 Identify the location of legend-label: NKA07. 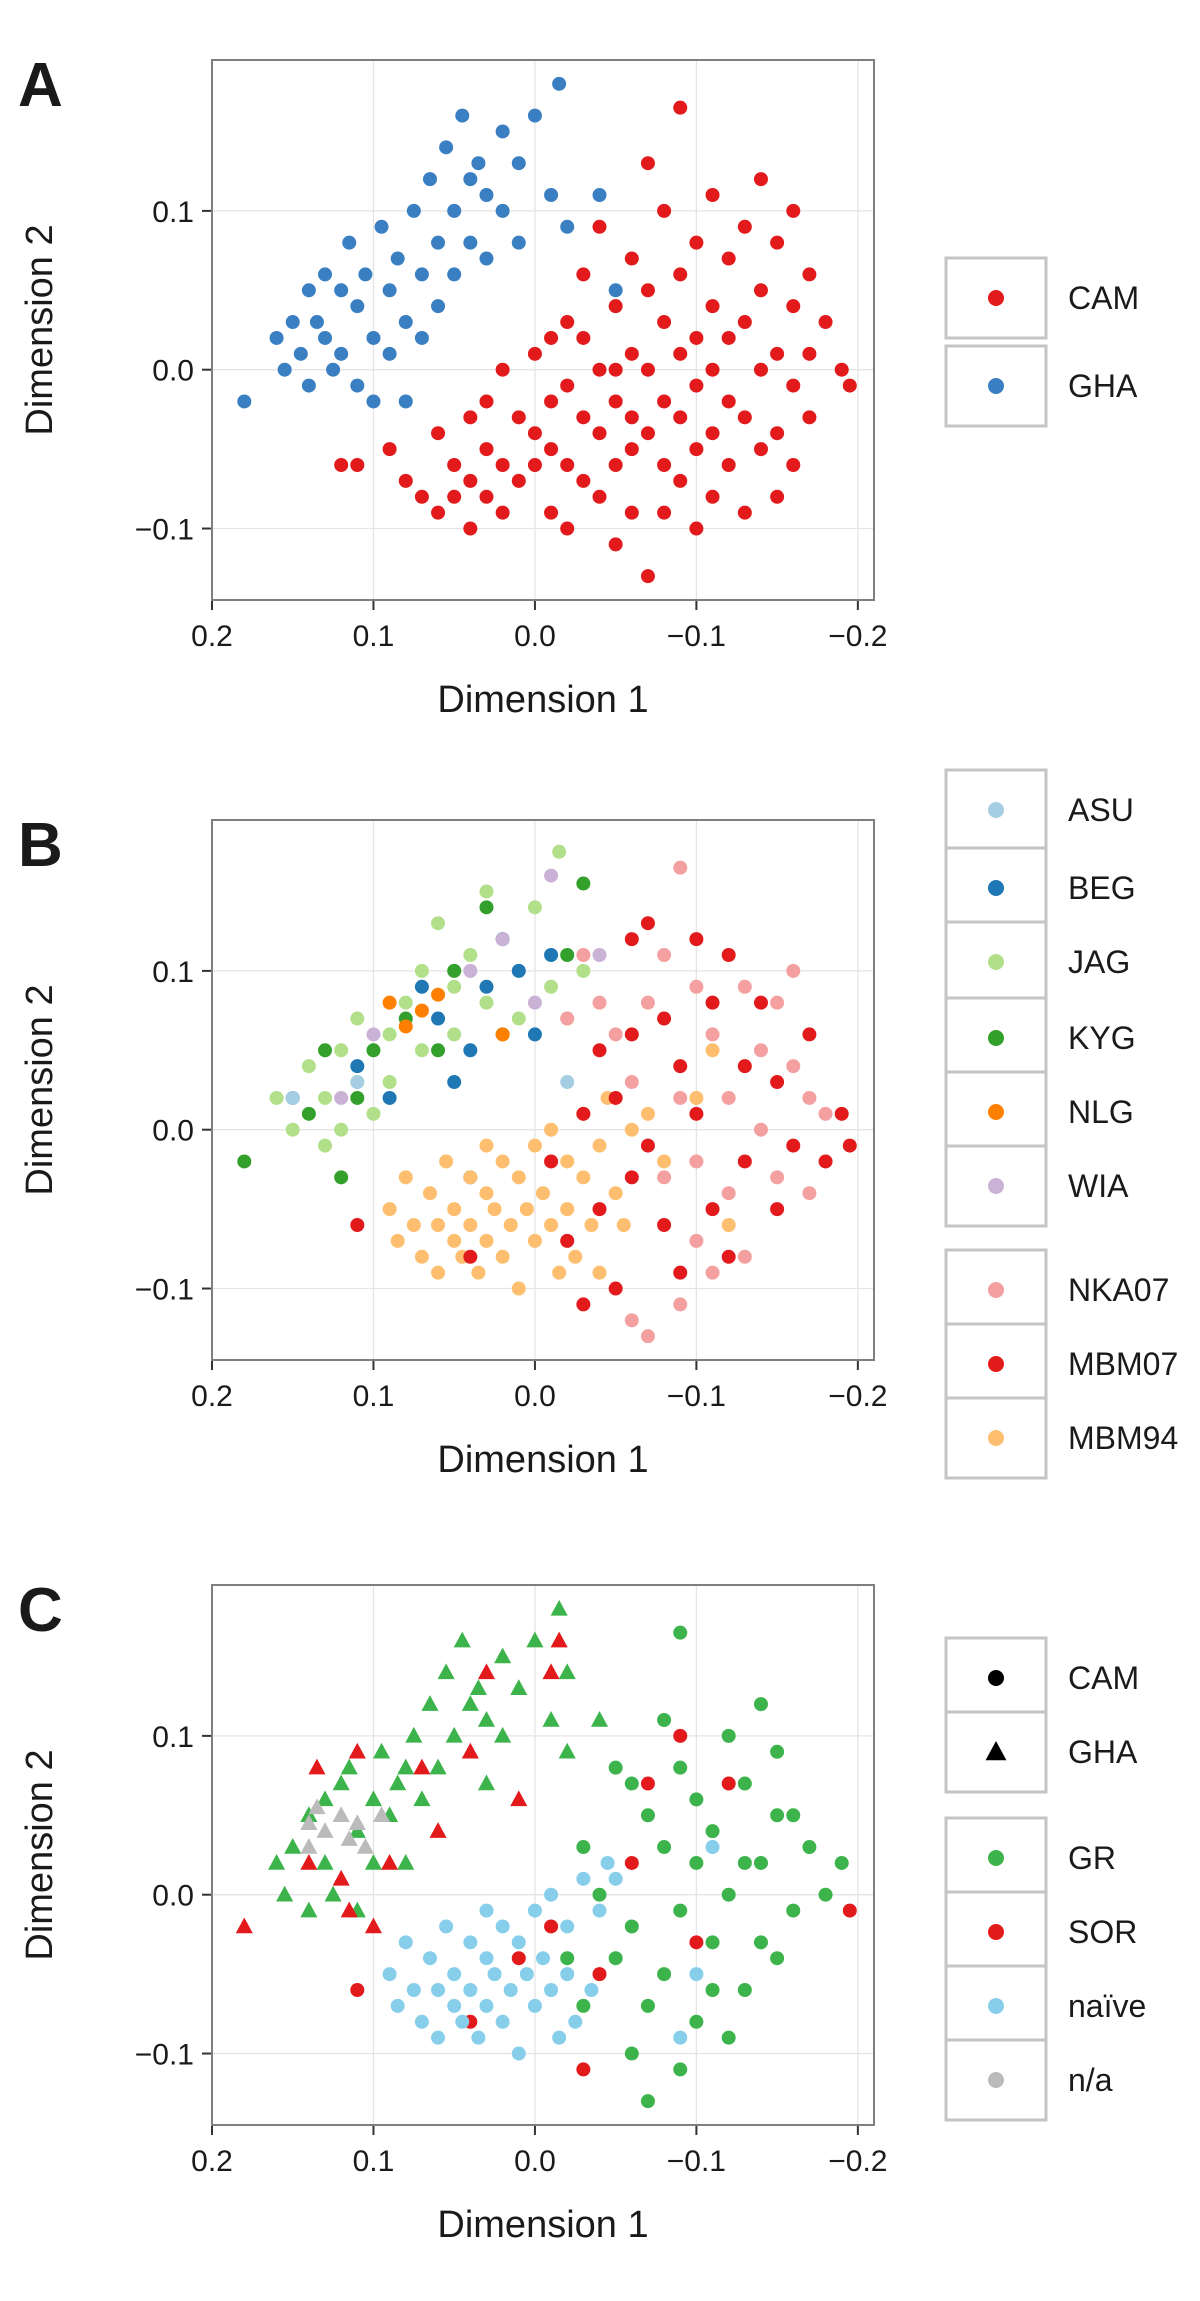
(1118, 1290).